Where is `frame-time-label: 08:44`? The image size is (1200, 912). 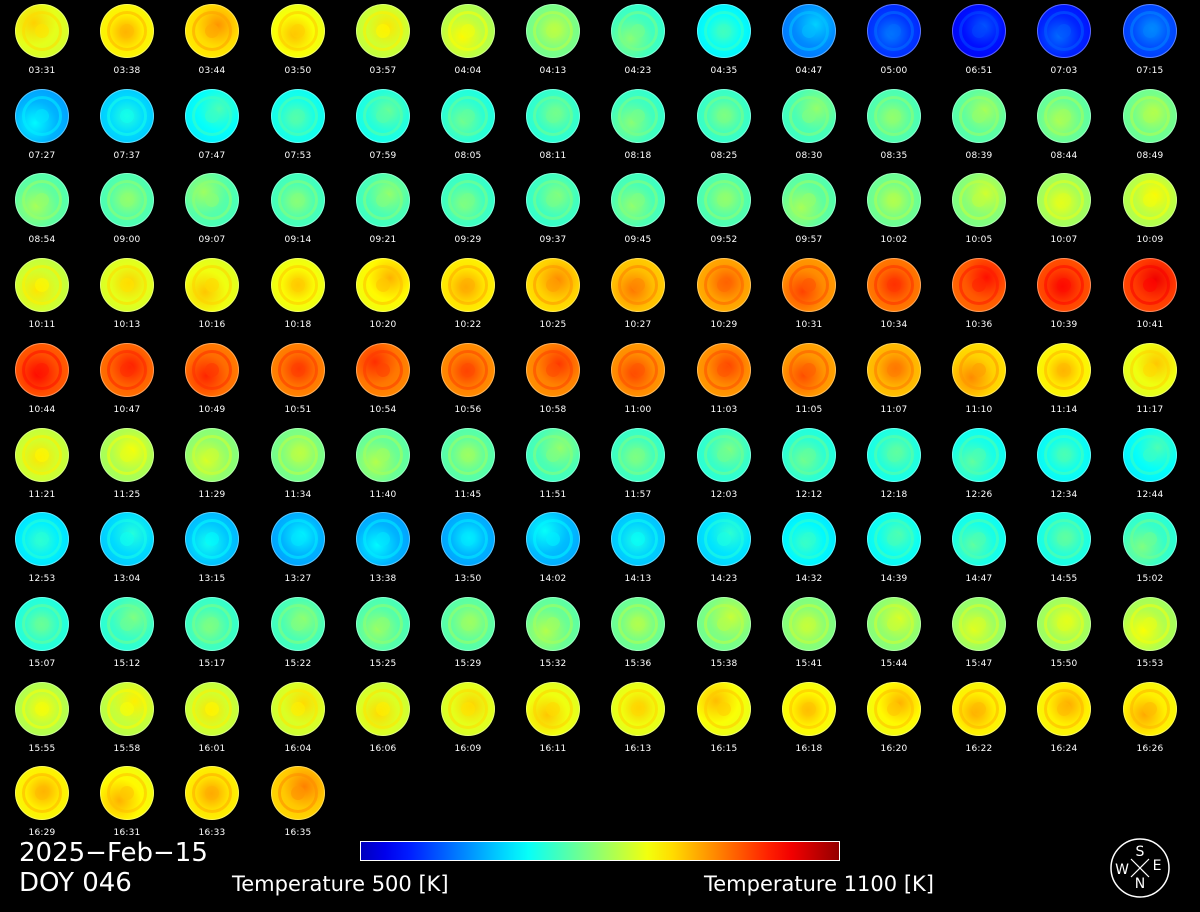 frame-time-label: 08:44 is located at coordinates (1064, 156).